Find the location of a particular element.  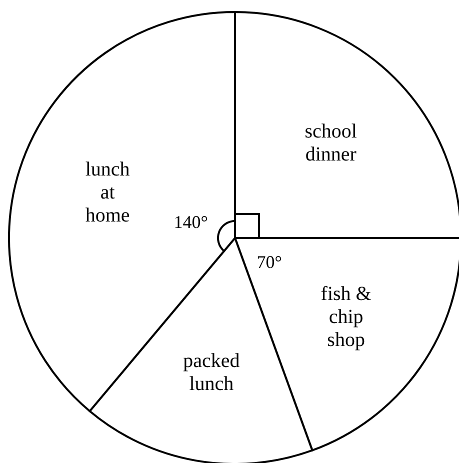

slice-label: packed lunch is located at coordinates (211, 373).